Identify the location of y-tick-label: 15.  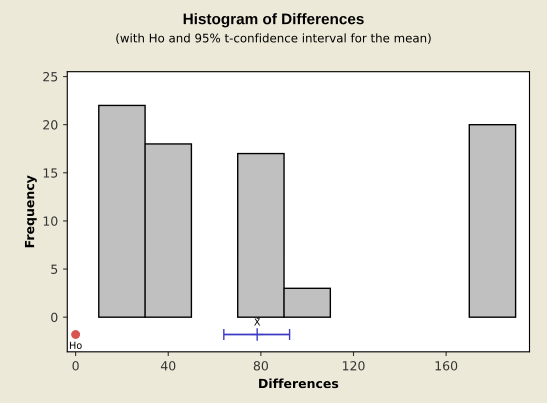
(51, 173).